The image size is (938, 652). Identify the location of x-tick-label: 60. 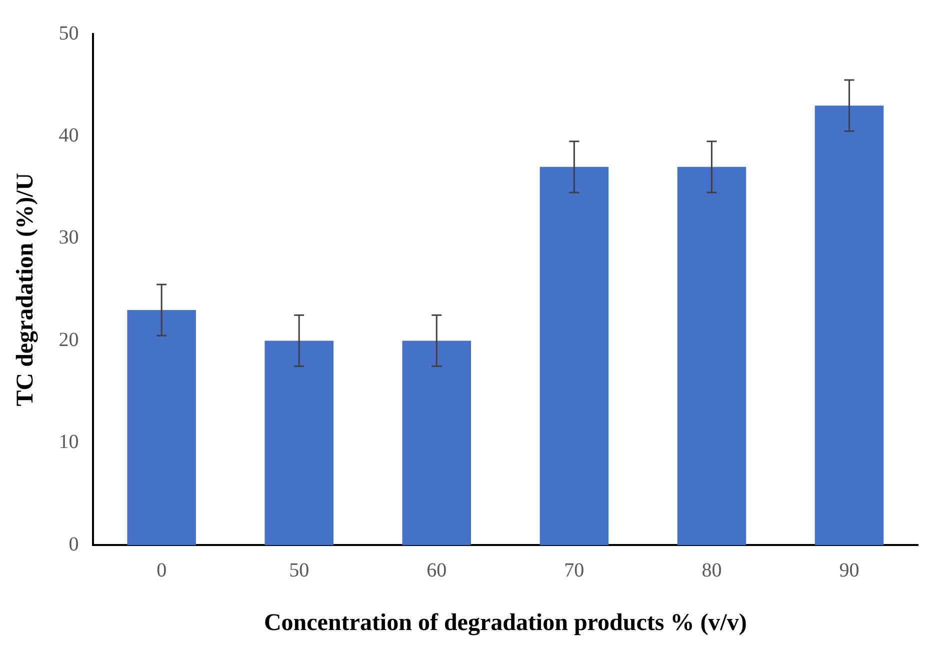
(436, 570).